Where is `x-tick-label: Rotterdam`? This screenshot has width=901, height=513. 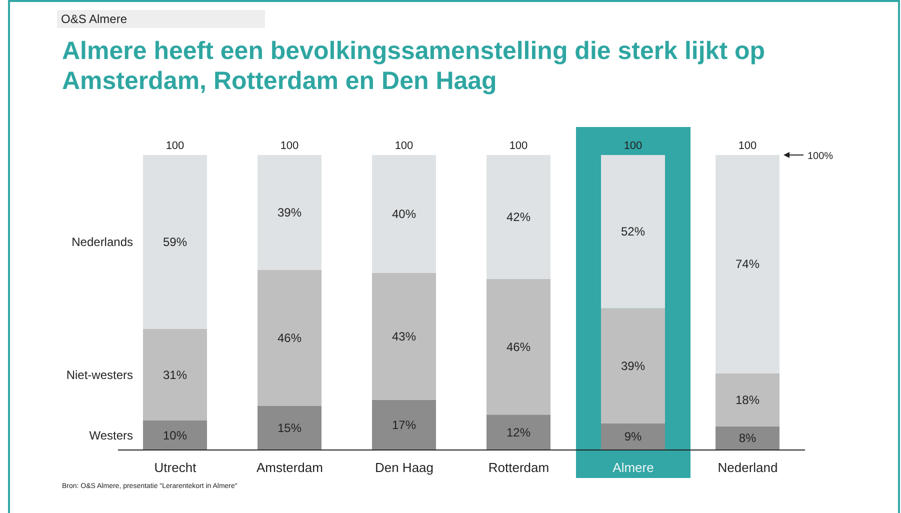 x-tick-label: Rotterdam is located at coordinates (519, 467).